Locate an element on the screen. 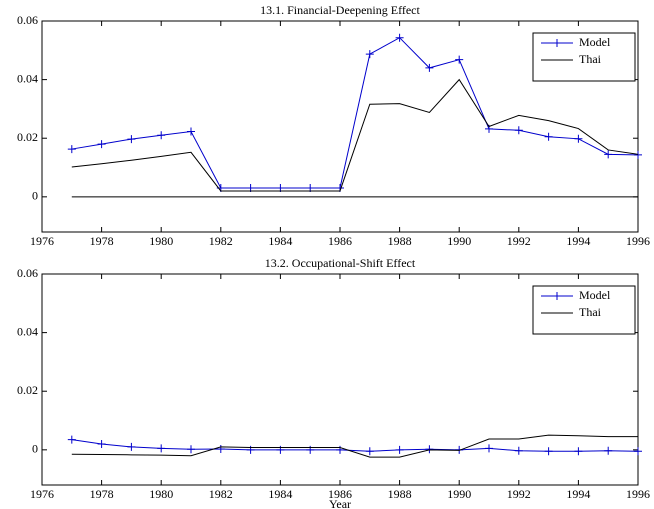 The height and width of the screenshot is (509, 654). chart-title: 13.2. Occupational-Shift Effect is located at coordinates (340, 263).